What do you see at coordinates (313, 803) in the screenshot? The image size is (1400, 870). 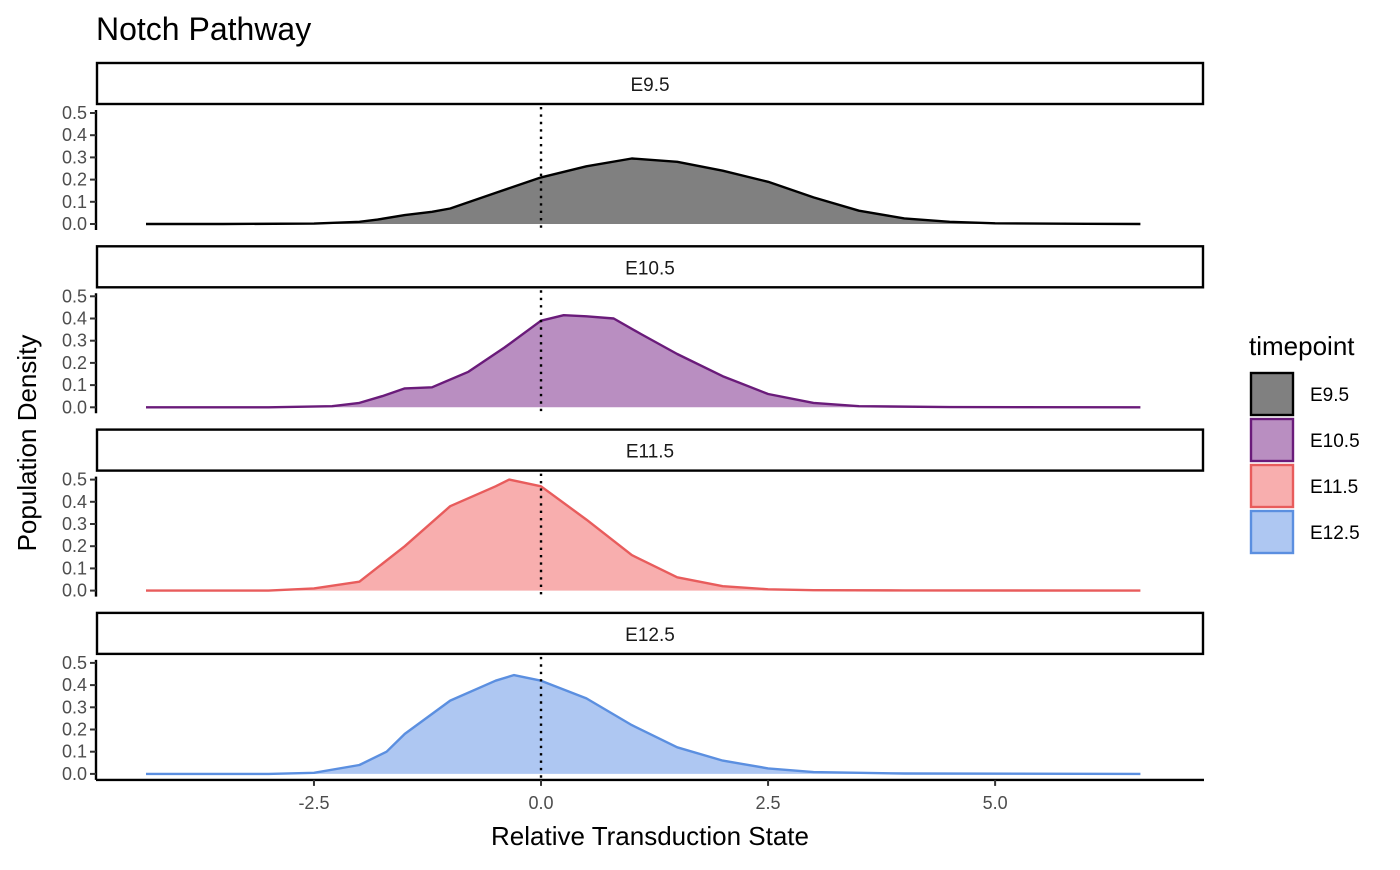 I see `x-tick-label: -2.5` at bounding box center [313, 803].